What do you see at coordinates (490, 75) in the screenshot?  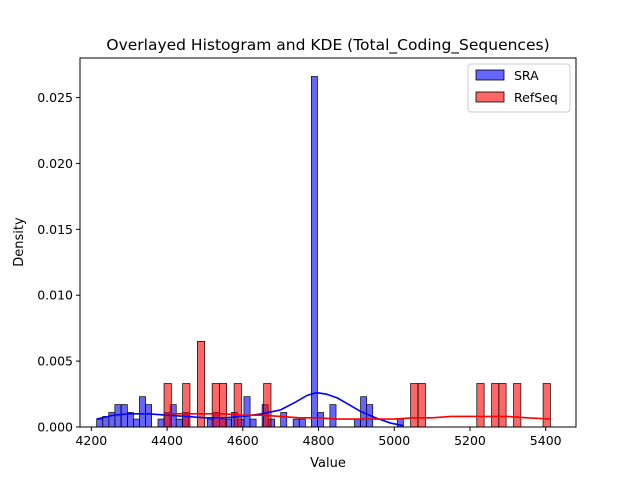 I see `legend-swatch-sra` at bounding box center [490, 75].